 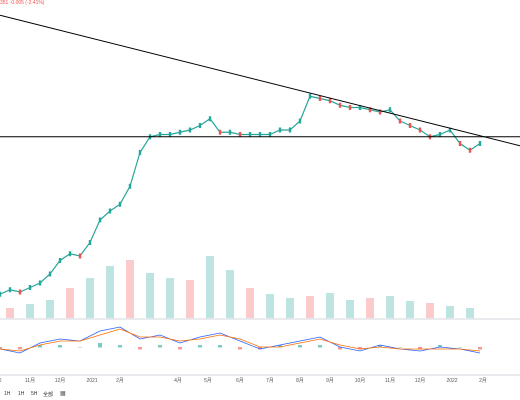 What do you see at coordinates (21, 394) in the screenshot?
I see `timeframe-2: 1H` at bounding box center [21, 394].